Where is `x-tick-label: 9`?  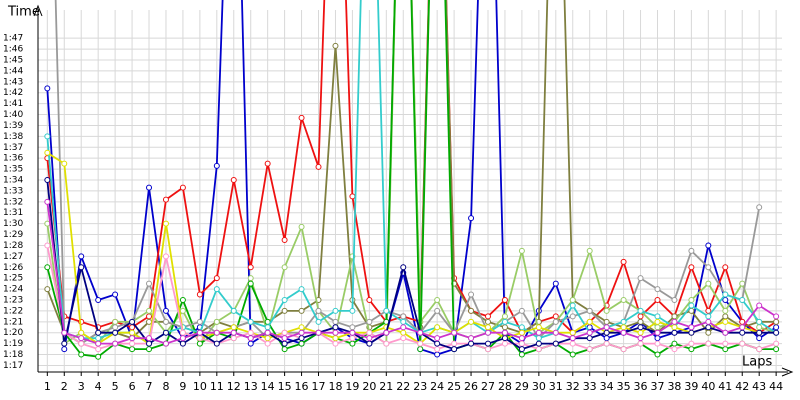 x-tick-label: 9 is located at coordinates (182, 386).